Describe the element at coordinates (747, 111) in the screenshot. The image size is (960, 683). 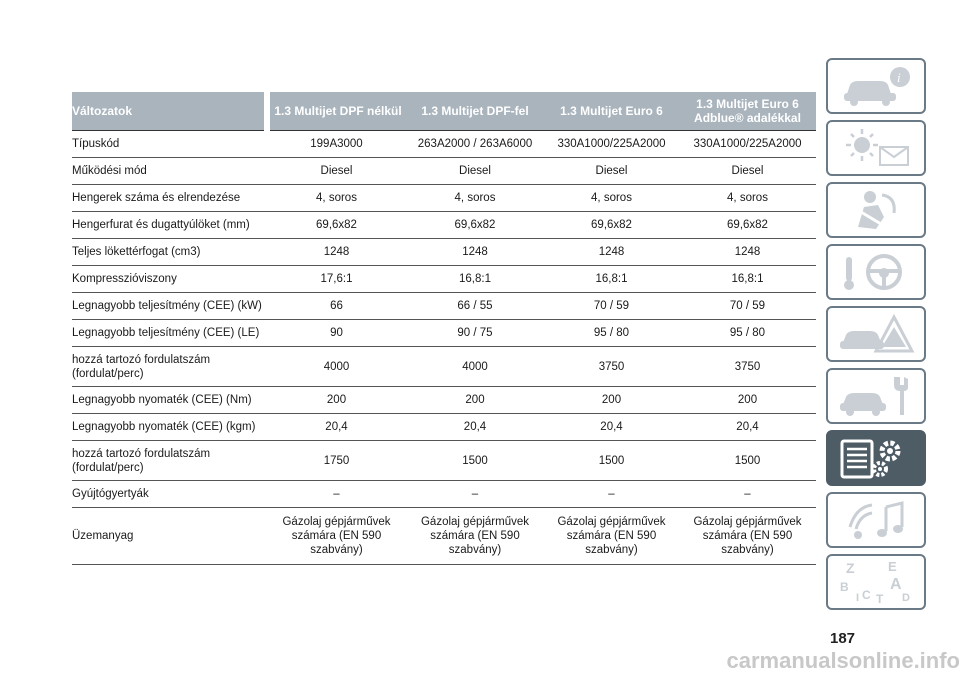
I see `header-variant-4: 1.3 Multijet Euro 6 Adblue® adalékkal` at that location.